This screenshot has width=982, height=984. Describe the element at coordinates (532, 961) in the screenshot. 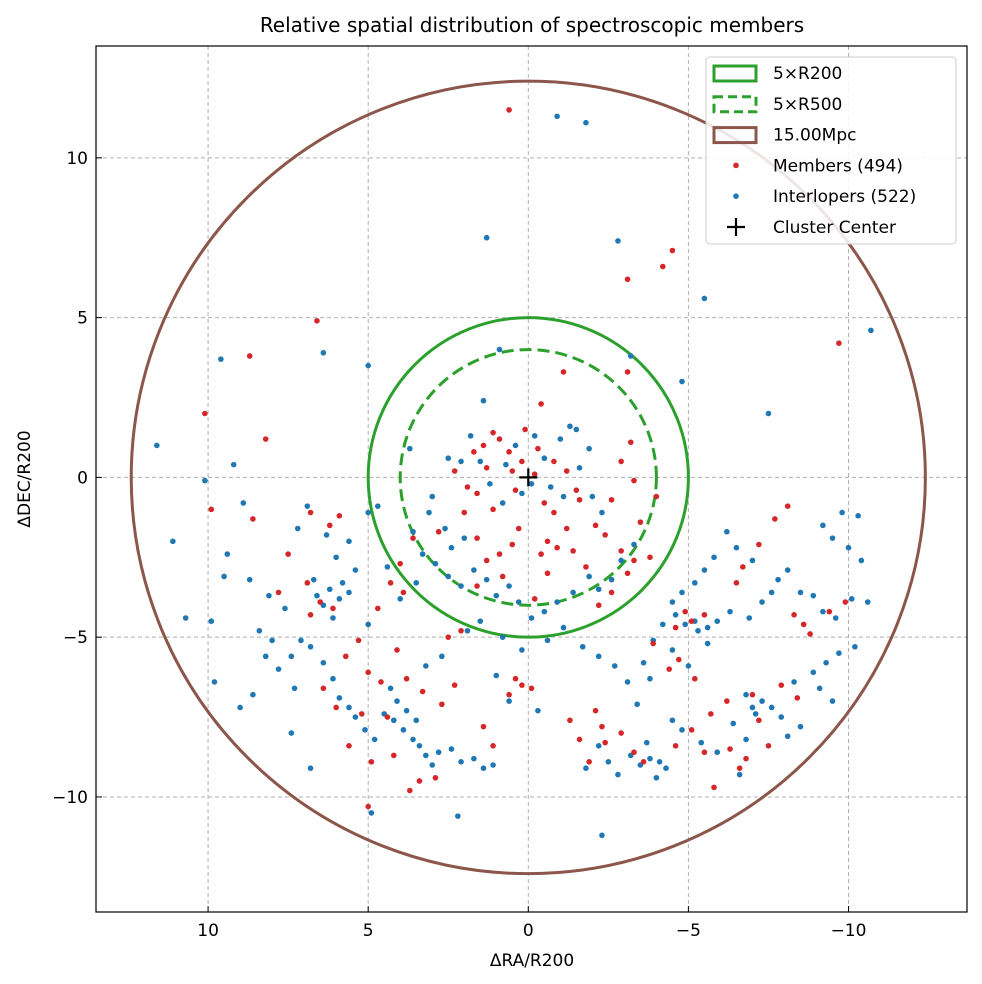

I see `x-axis-label: ΔRA/R200` at that location.